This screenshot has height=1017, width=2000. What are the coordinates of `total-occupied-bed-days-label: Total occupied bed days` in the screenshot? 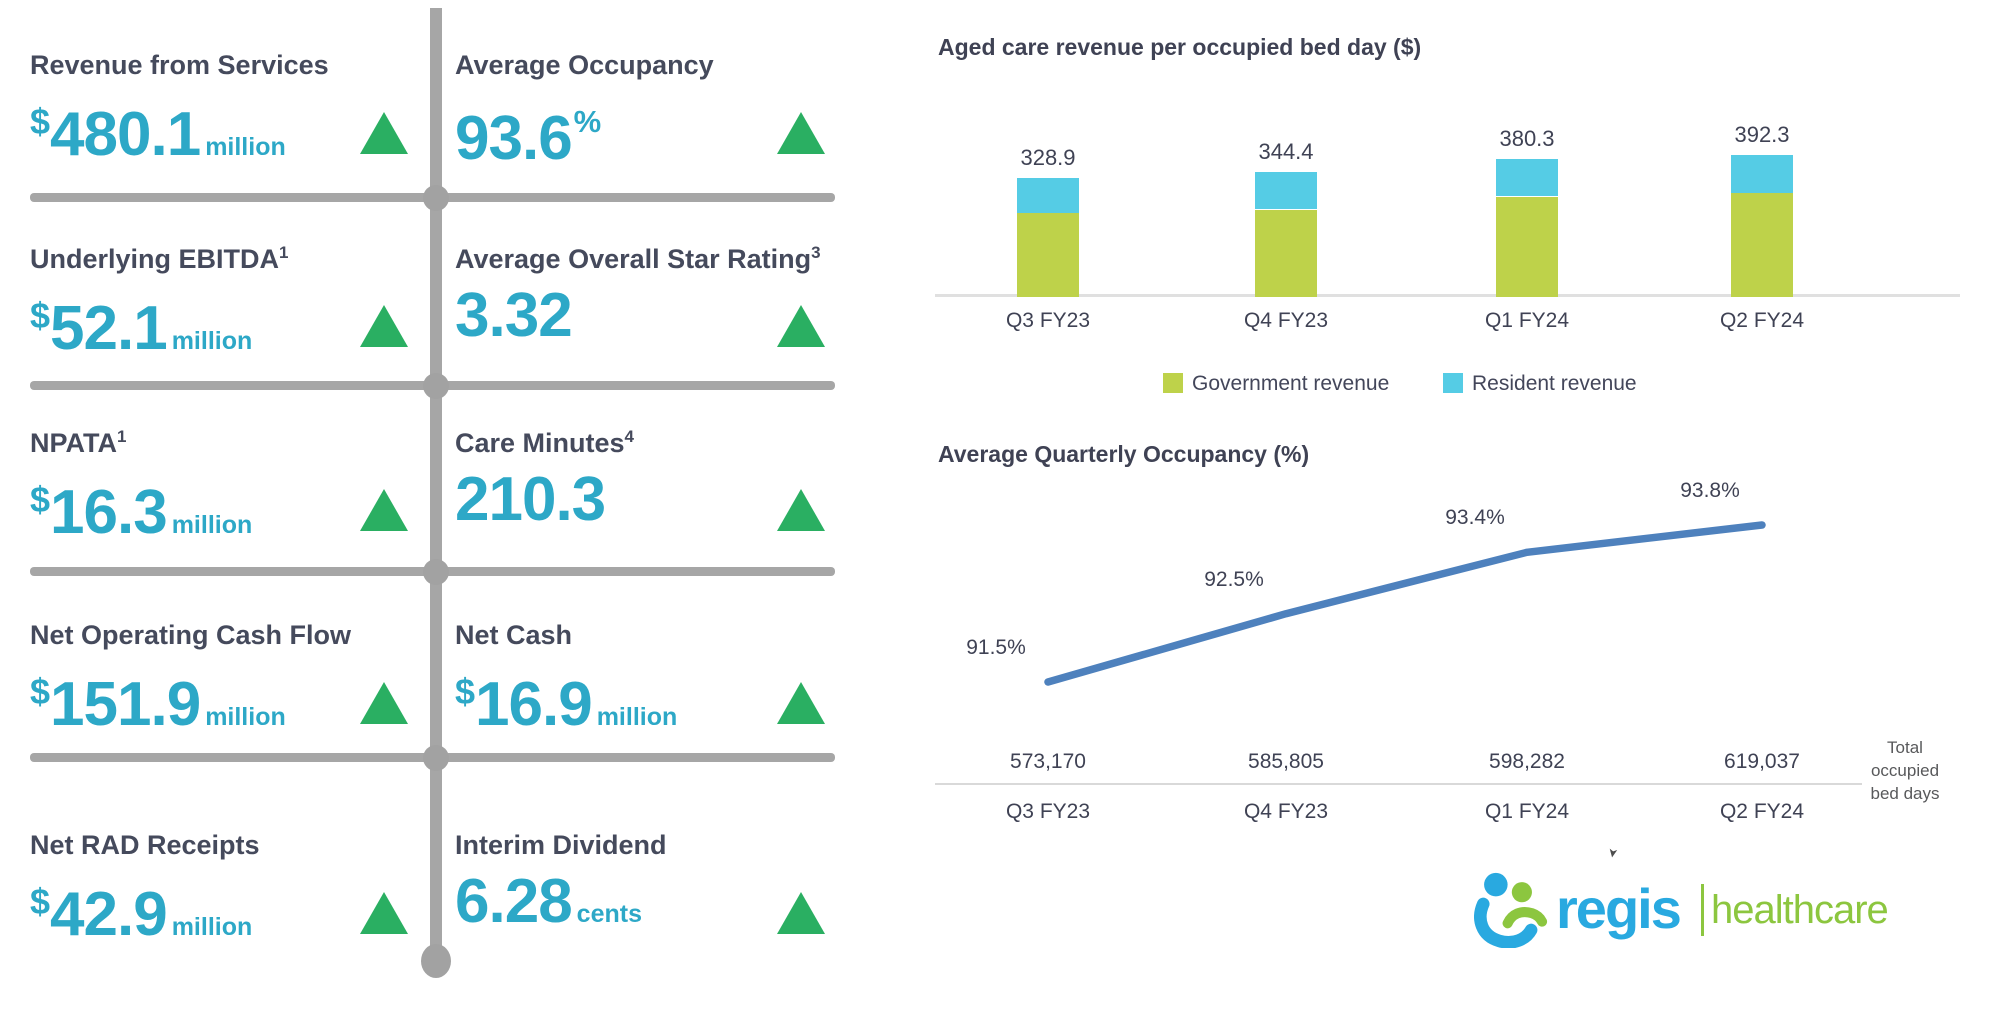 It's located at (1905, 770).